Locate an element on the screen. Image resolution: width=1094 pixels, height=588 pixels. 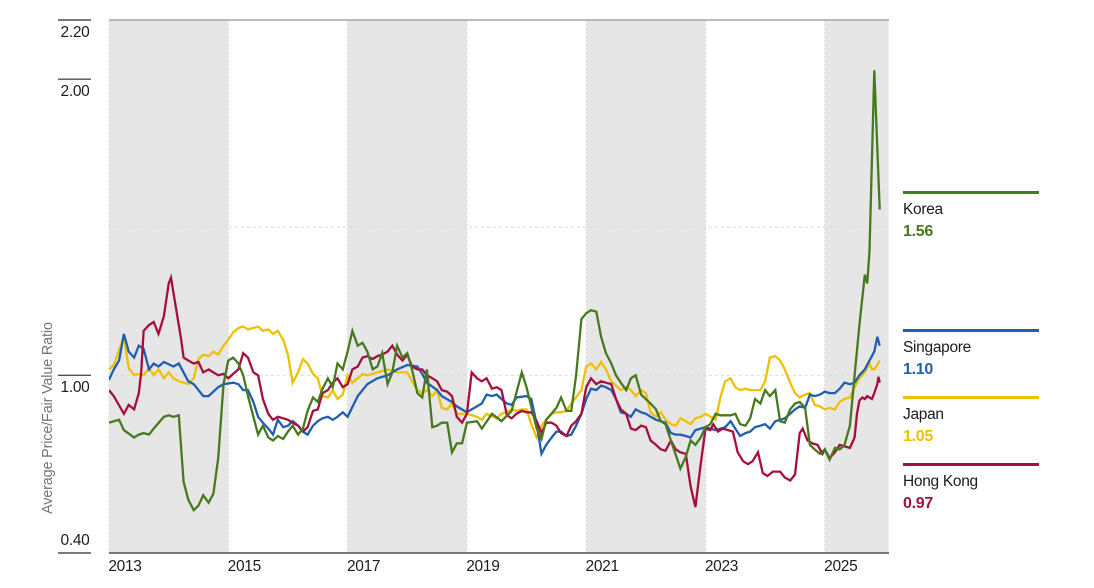
legend-label: Hong Kong is located at coordinates (940, 481).